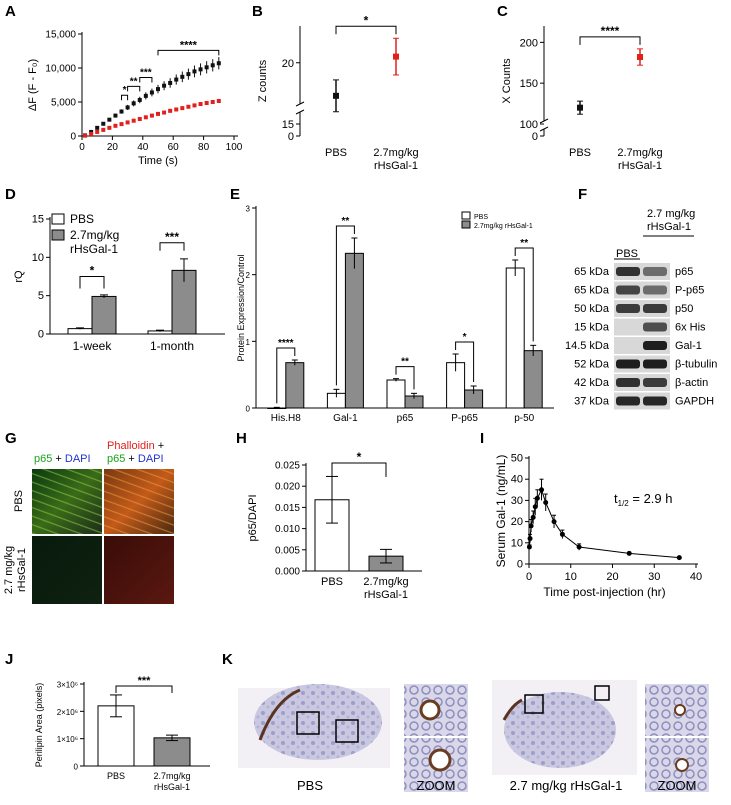 This screenshot has width=731, height=805. I want to click on x-tick-label: P-p65, so click(464, 418).